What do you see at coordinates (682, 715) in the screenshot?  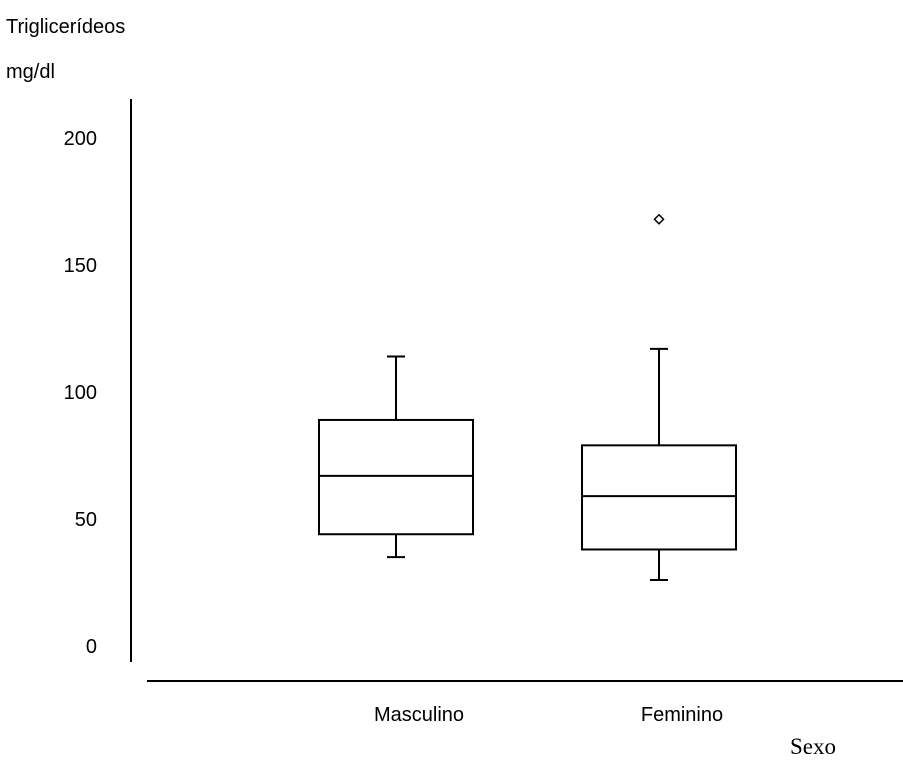 I see `category-label-feminino: Feminino` at bounding box center [682, 715].